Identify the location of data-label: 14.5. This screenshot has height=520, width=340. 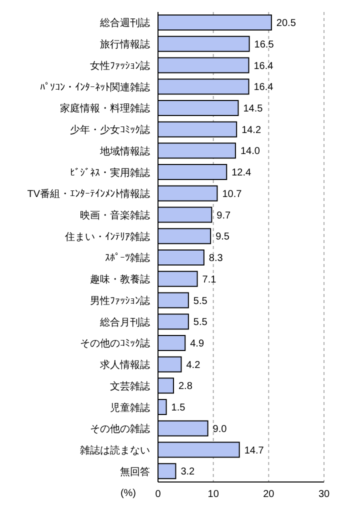
(253, 109).